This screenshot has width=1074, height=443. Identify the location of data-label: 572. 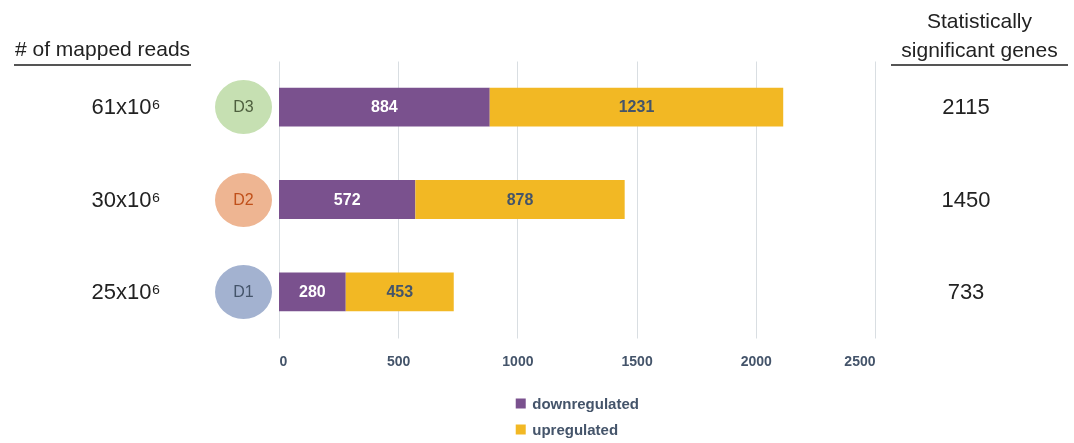
(347, 199).